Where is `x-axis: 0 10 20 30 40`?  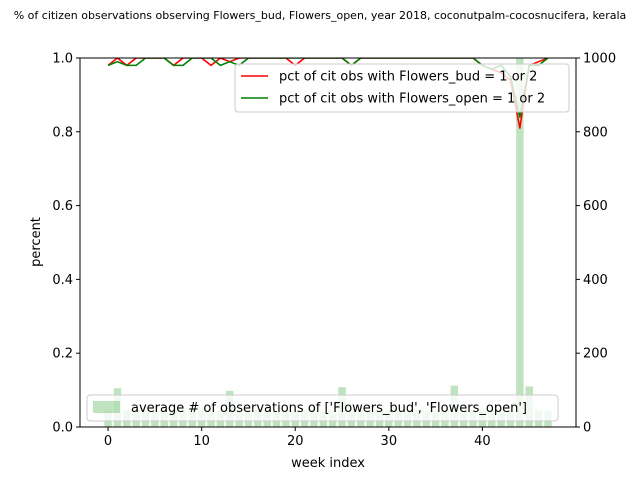
x-axis: 0 10 20 30 40 is located at coordinates (297, 438).